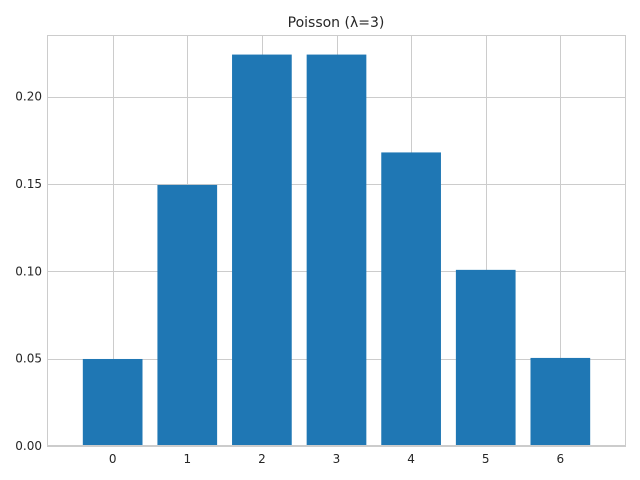  I want to click on y-tick-label-0.20: 0.20, so click(28, 97).